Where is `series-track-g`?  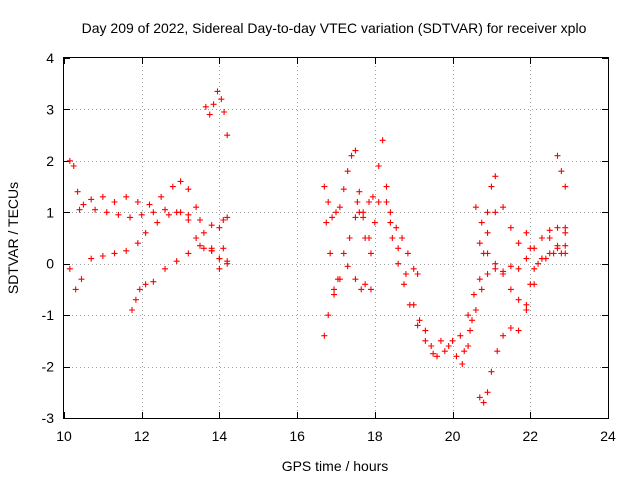
series-track-g is located at coordinates (347, 194).